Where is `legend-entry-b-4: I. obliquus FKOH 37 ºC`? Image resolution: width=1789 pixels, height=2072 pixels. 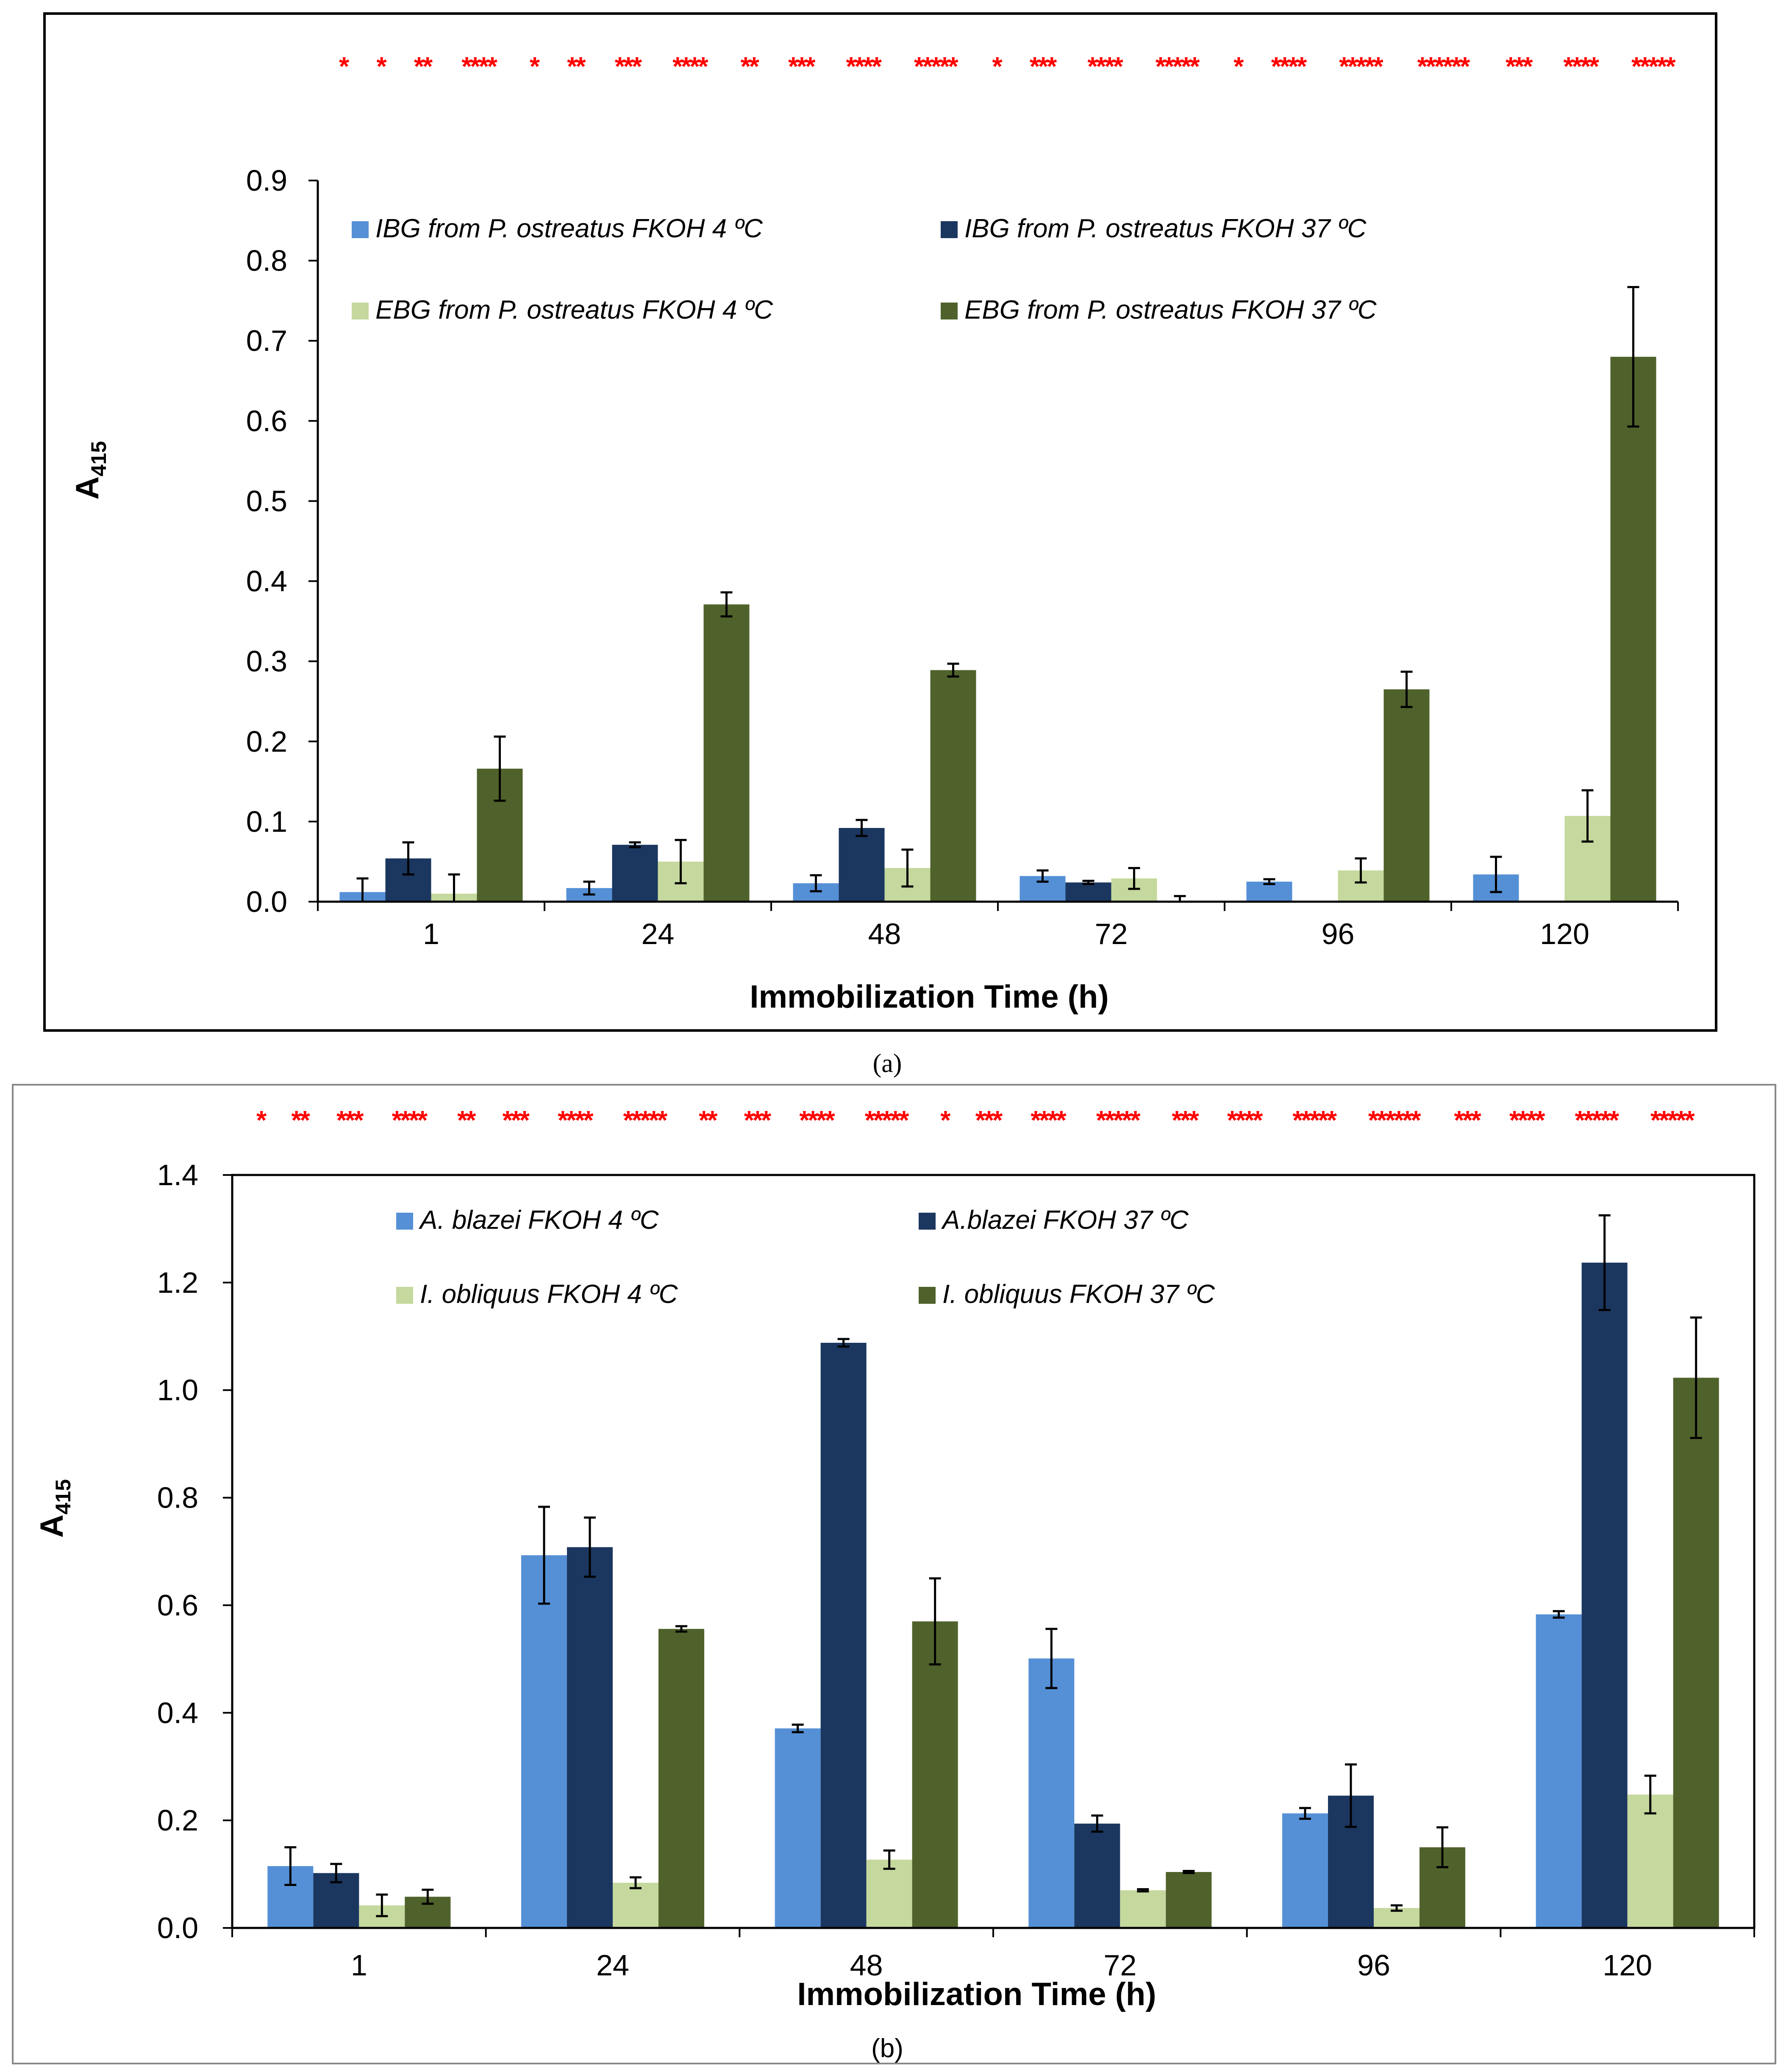 legend-entry-b-4: I. obliquus FKOH 37 ºC is located at coordinates (1067, 1294).